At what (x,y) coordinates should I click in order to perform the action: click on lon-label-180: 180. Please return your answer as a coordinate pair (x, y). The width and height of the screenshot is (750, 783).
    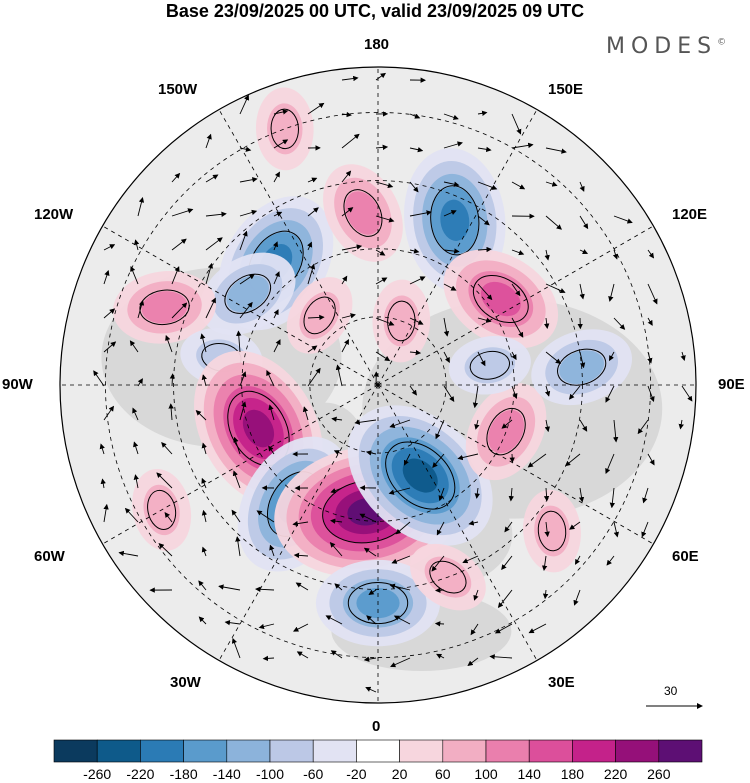
    Looking at the image, I should click on (377, 44).